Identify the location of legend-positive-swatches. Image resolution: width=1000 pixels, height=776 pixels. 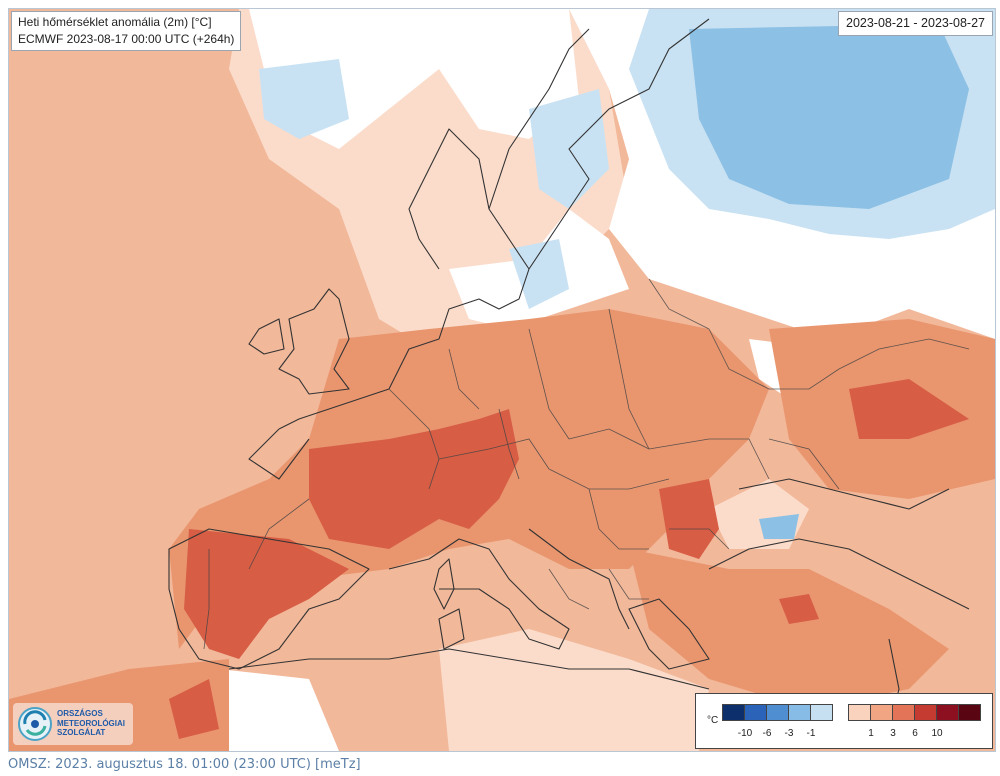
(914, 712).